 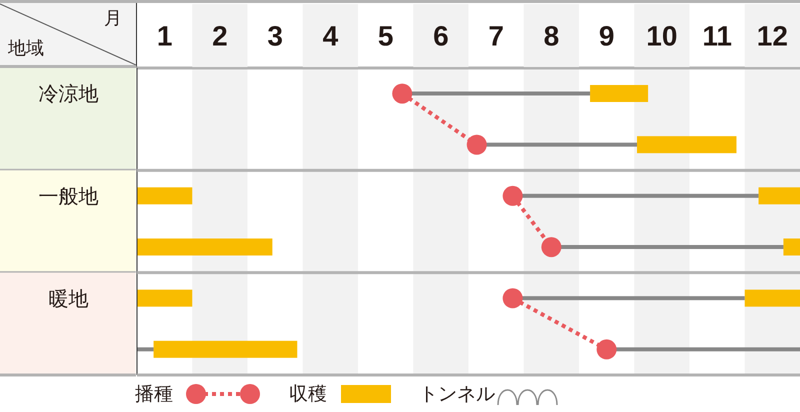 What do you see at coordinates (275, 36) in the screenshot?
I see `x-tick-label: 3` at bounding box center [275, 36].